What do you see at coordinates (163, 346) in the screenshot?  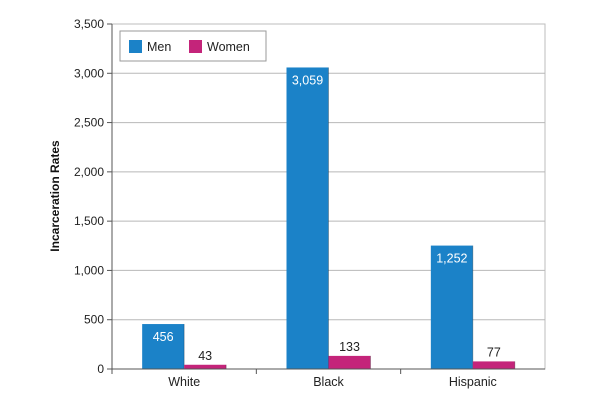 I see `bar-men-white` at bounding box center [163, 346].